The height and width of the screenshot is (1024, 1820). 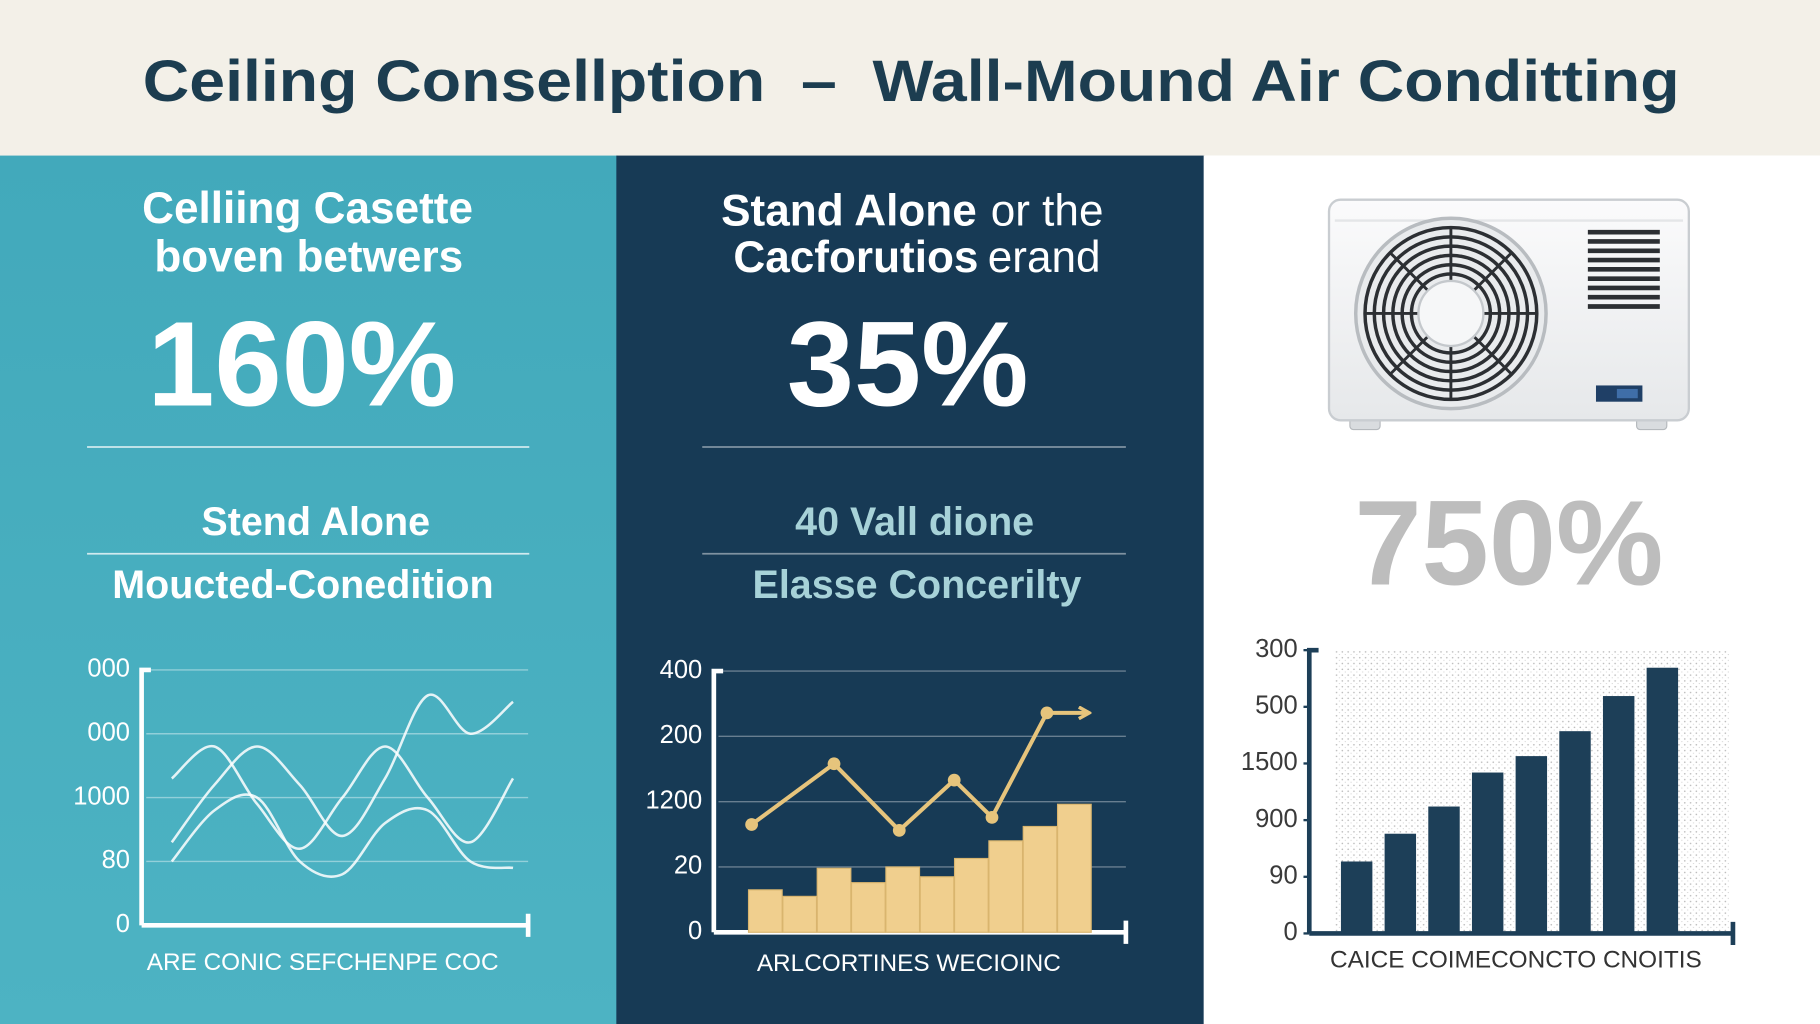 I want to click on panel-subheading: Stend Alone, so click(x=315, y=522).